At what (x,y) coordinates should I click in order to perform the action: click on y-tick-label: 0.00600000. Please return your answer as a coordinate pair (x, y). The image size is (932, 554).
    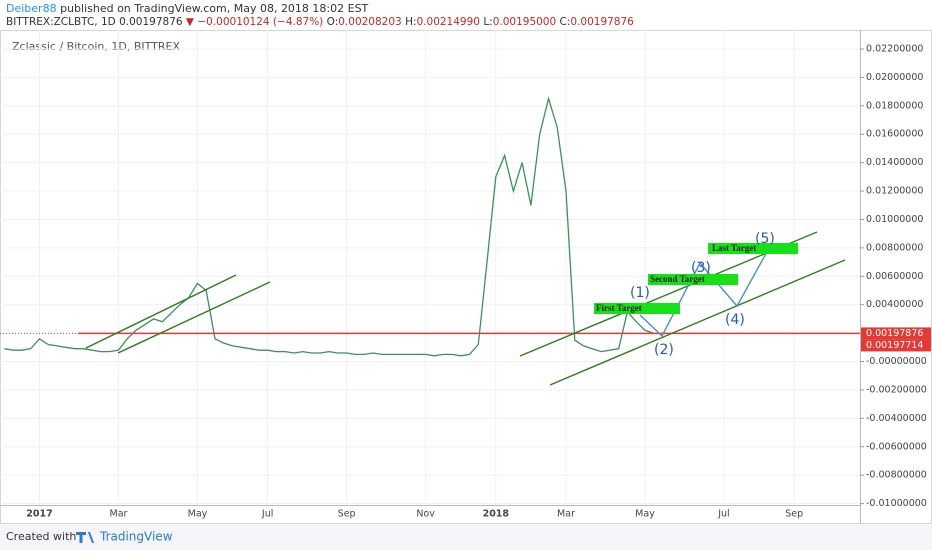
    Looking at the image, I should click on (894, 276).